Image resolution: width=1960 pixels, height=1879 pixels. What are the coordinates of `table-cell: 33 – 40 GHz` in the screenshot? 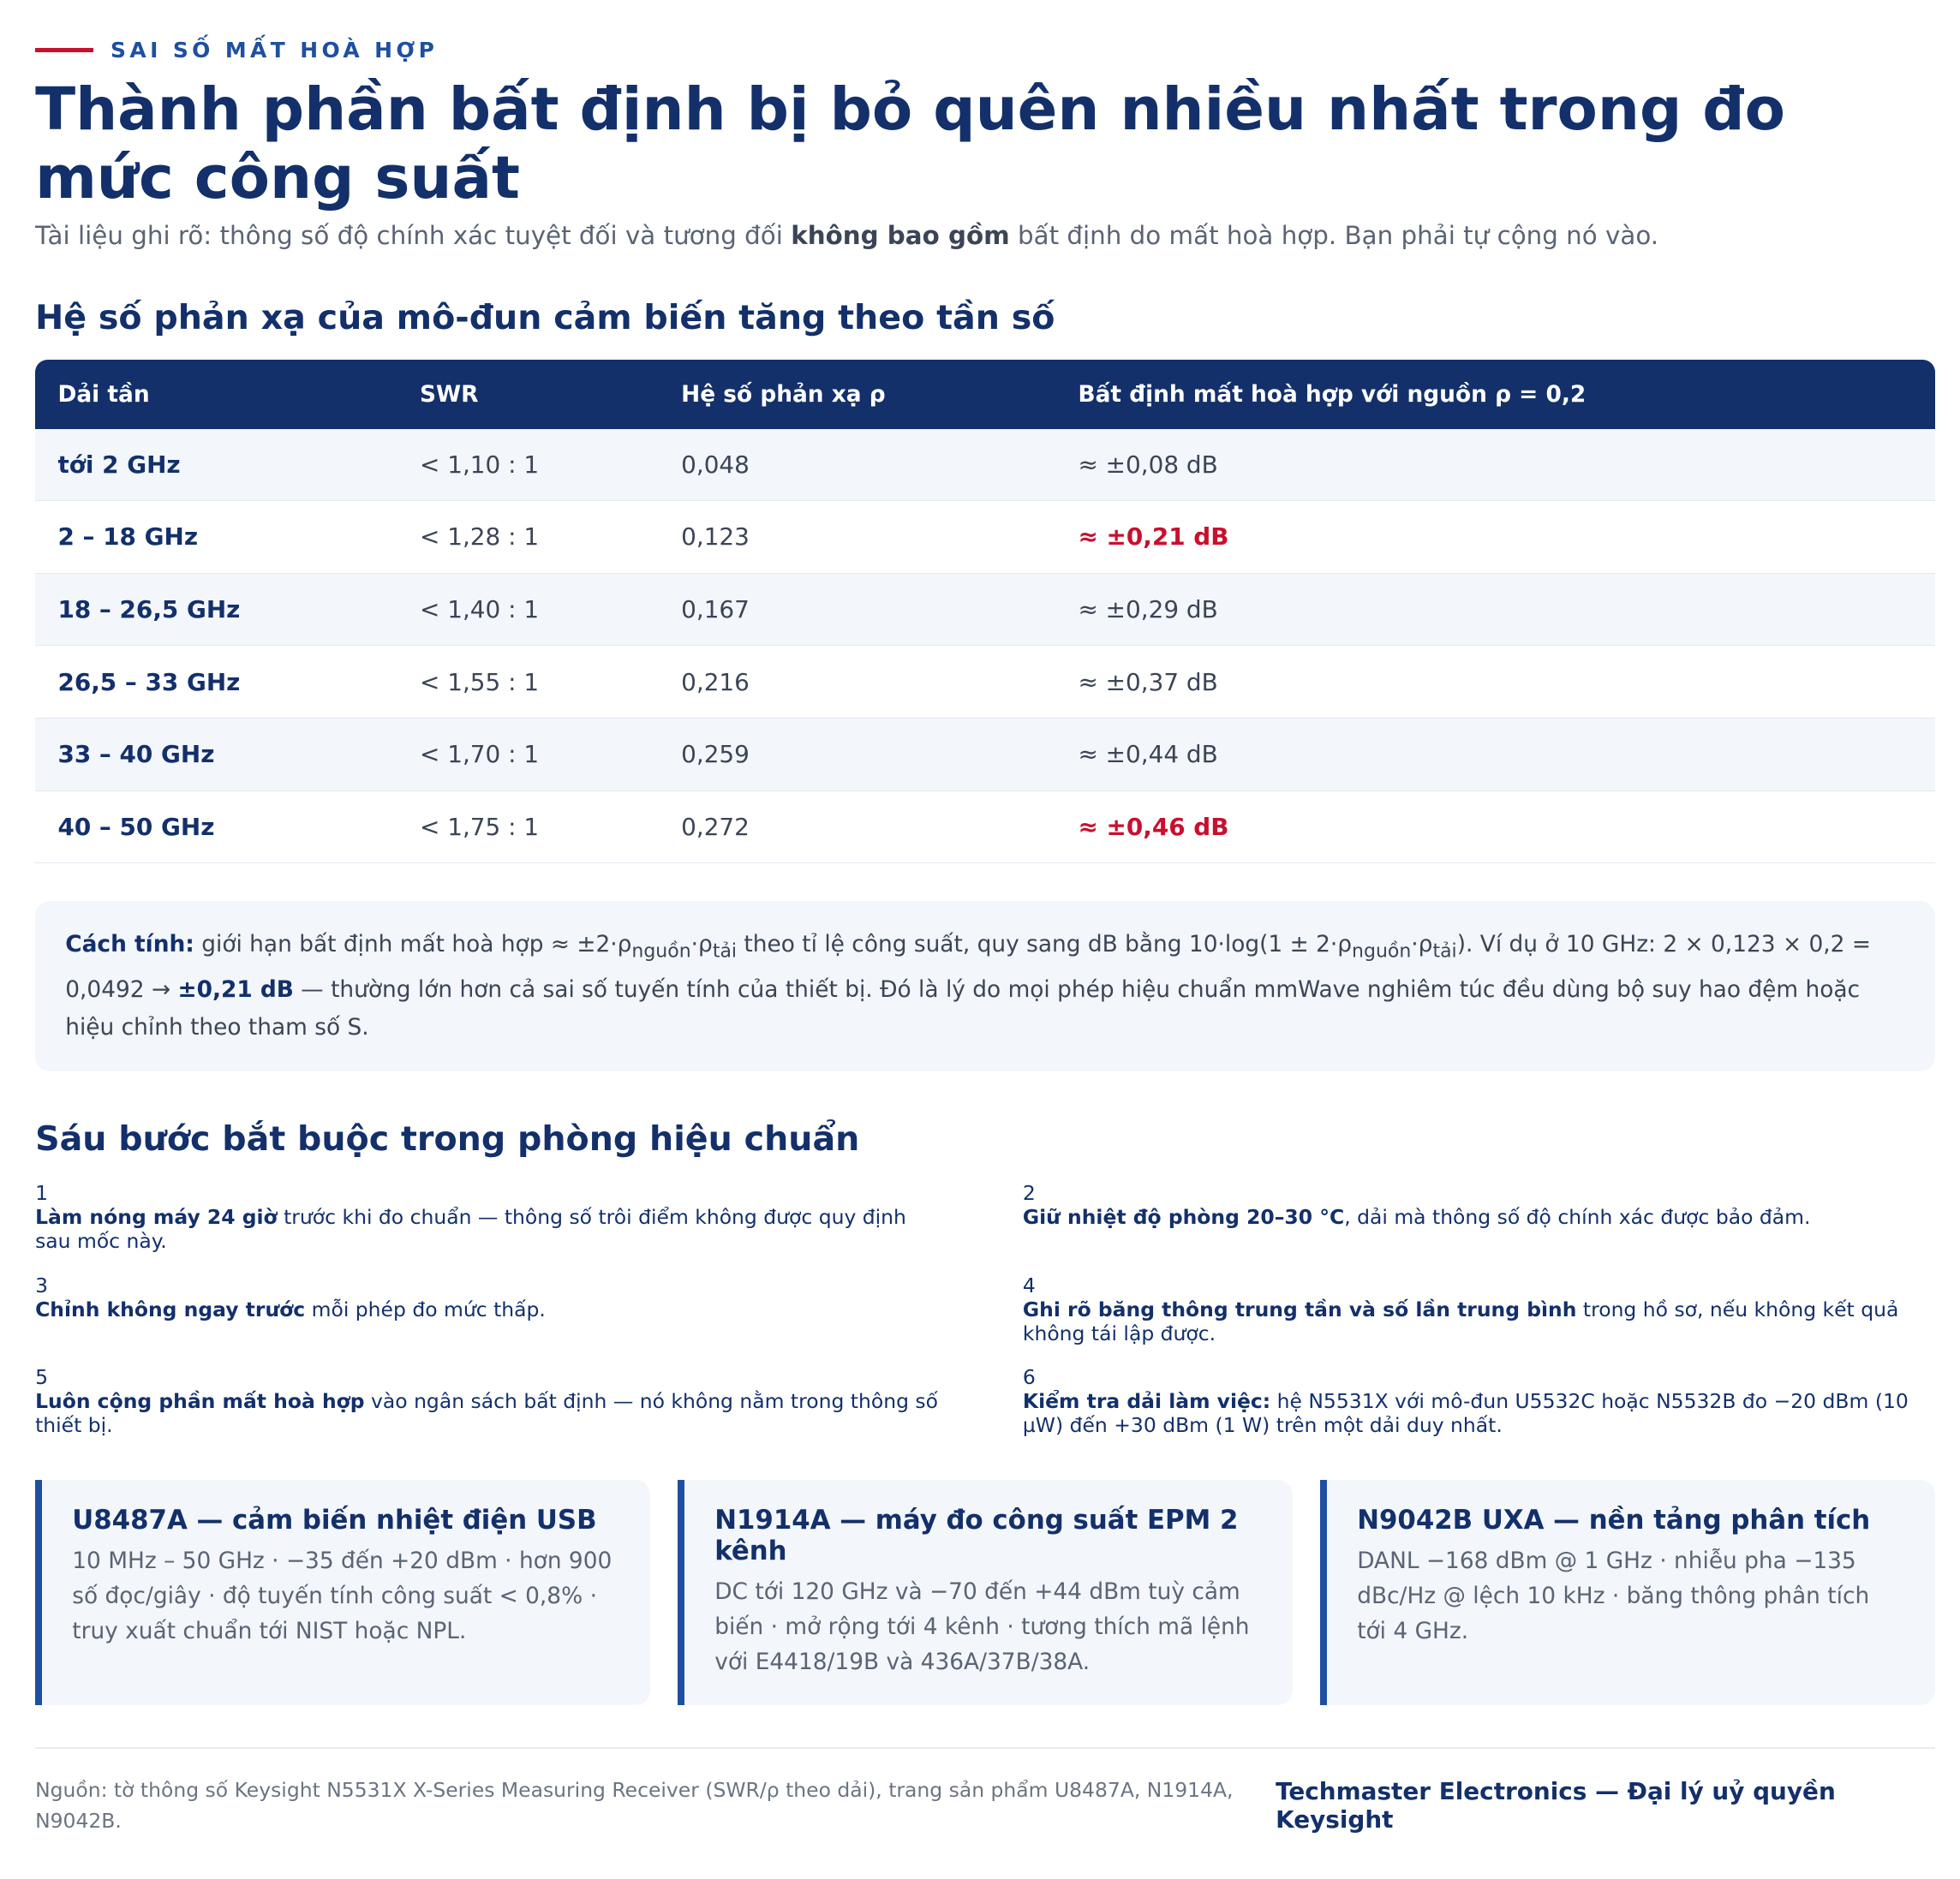 It's located at (216, 754).